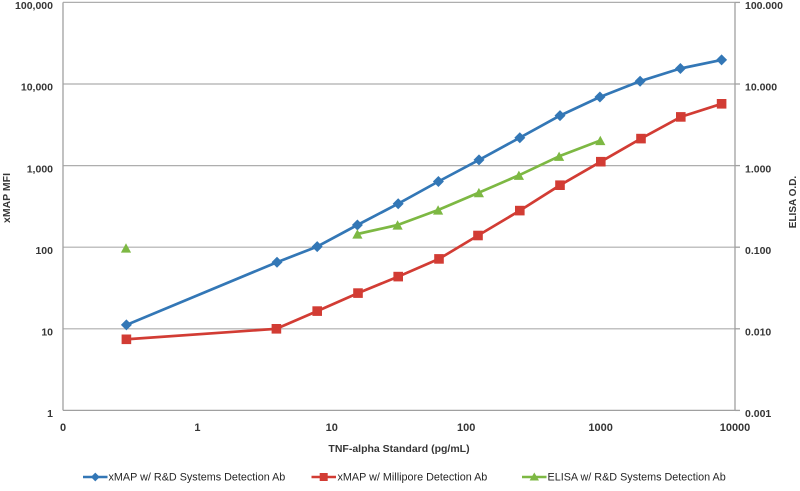  What do you see at coordinates (398, 449) in the screenshot?
I see `svg-text: TNF-alpha Standard (pg/mL)` at bounding box center [398, 449].